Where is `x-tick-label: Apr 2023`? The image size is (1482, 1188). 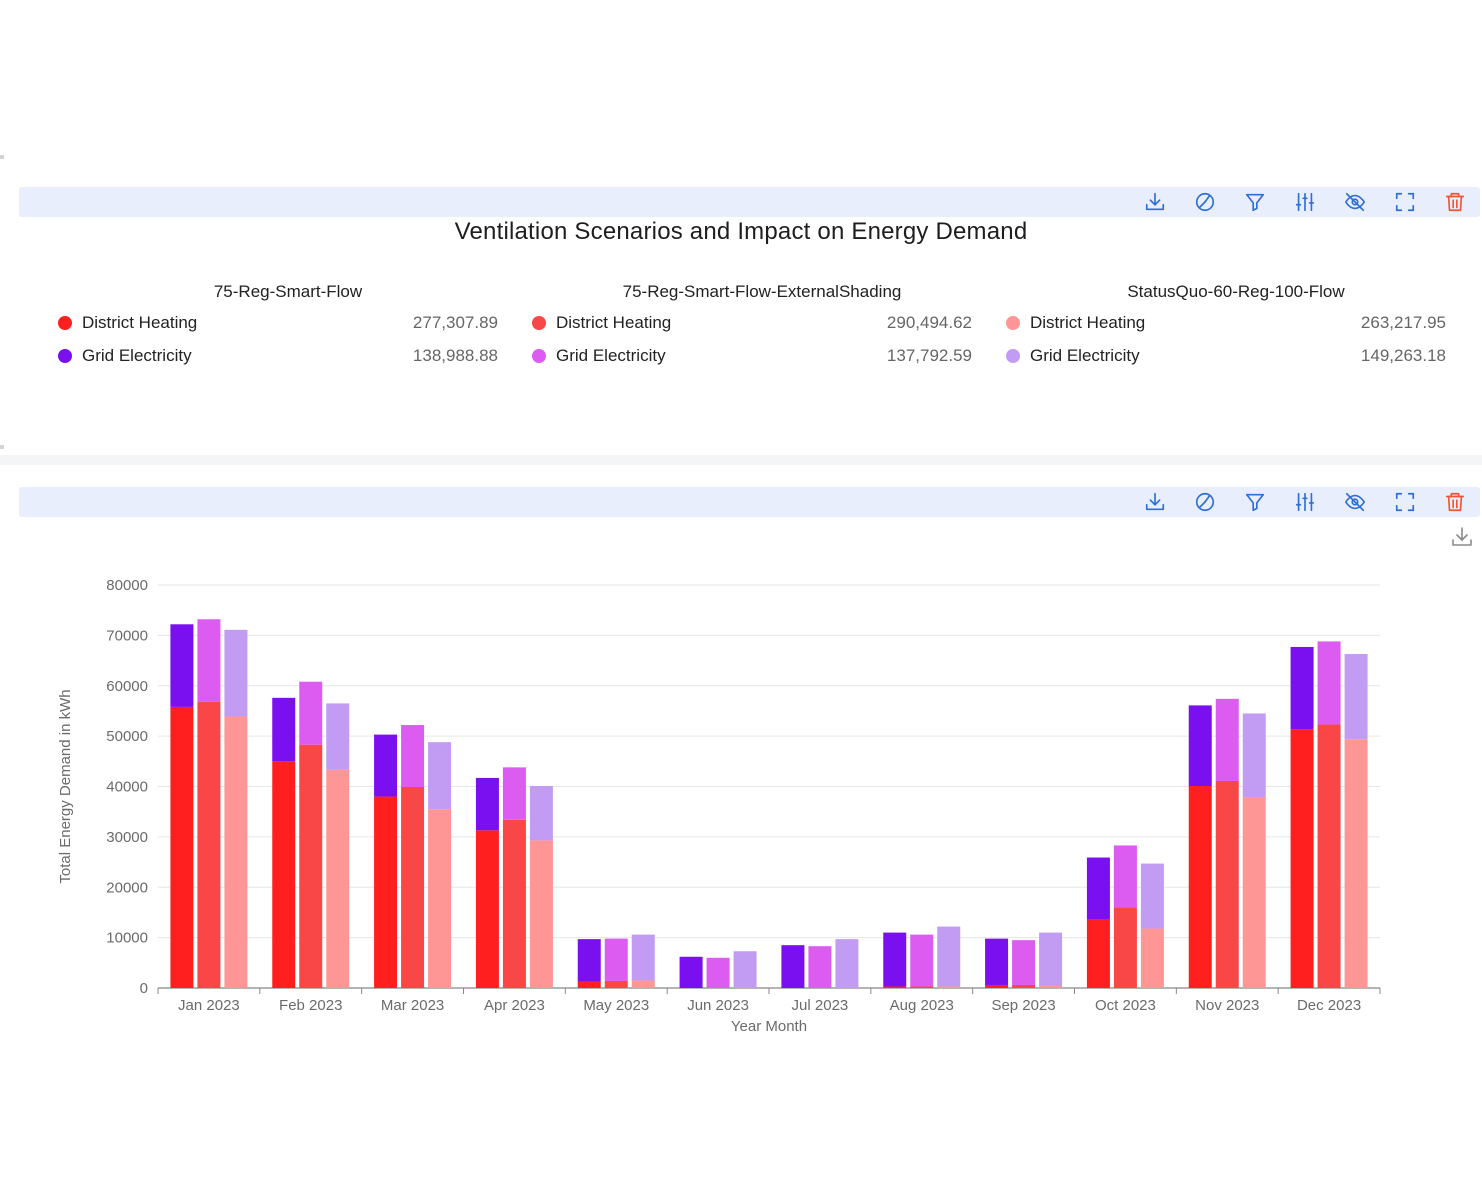 x-tick-label: Apr 2023 is located at coordinates (514, 1005).